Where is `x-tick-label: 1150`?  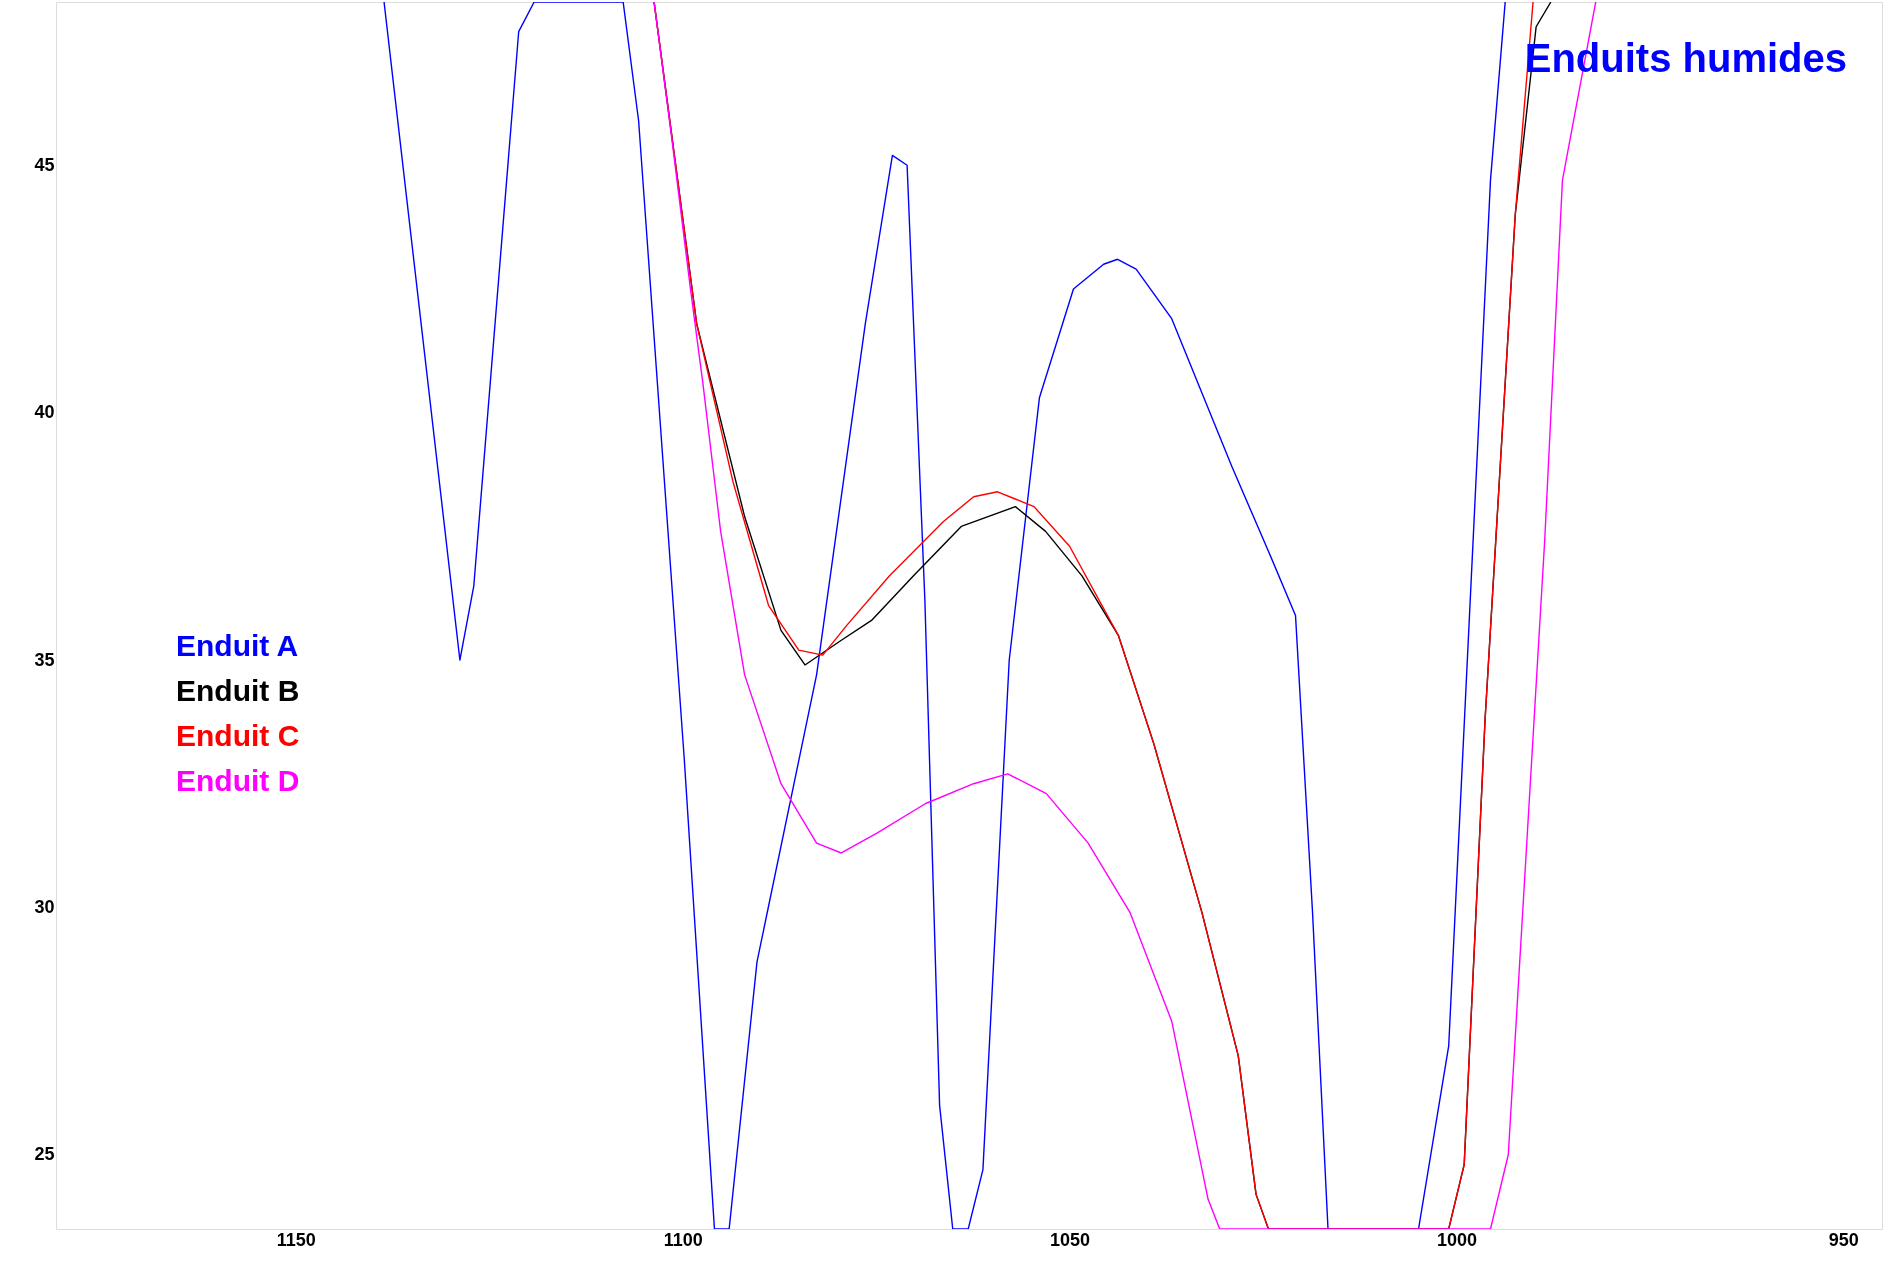
x-tick-label: 1150 is located at coordinates (296, 1239).